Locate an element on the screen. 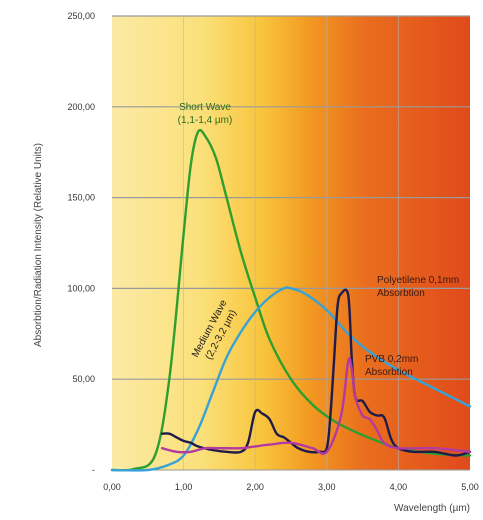 Image resolution: width=483 pixels, height=520 pixels. y-tick-label-1: 50,00 is located at coordinates (83, 379).